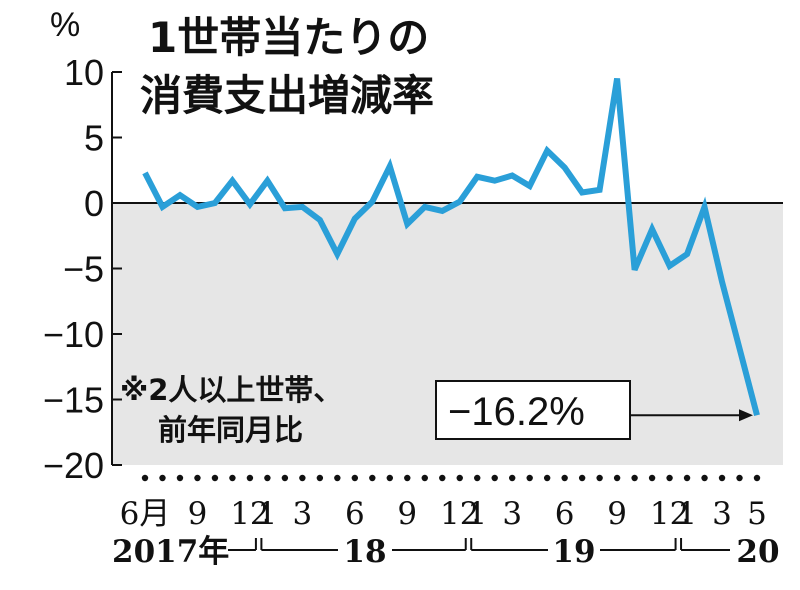  Describe the element at coordinates (446, 552) in the screenshot. I see `year-brackets: 2017年 18 19 20` at that location.